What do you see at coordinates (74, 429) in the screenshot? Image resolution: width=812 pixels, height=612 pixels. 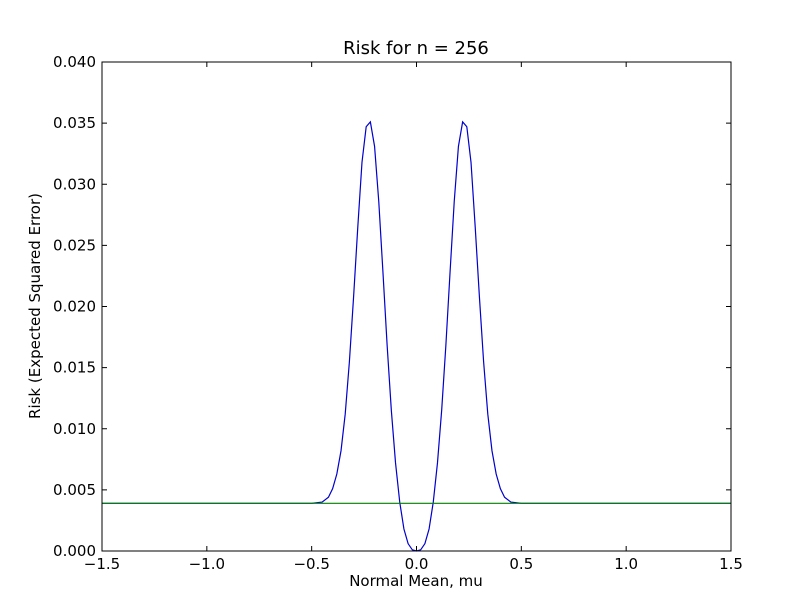 I see `y-tick-label: 0.010` at bounding box center [74, 429].